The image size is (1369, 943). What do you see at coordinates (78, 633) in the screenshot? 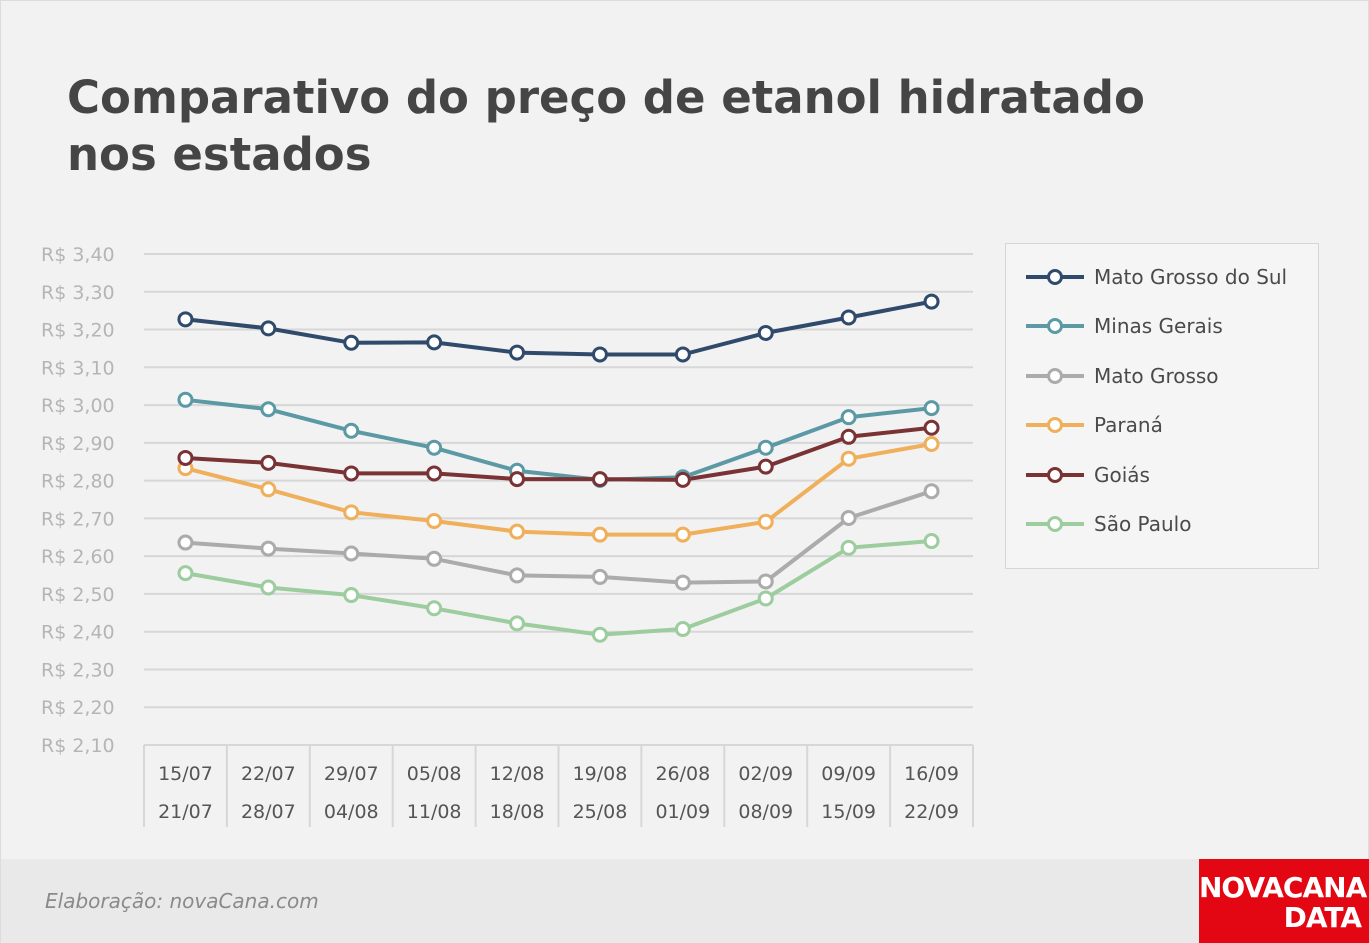
I see `y-tick-label: R$ 2,40` at bounding box center [78, 633].